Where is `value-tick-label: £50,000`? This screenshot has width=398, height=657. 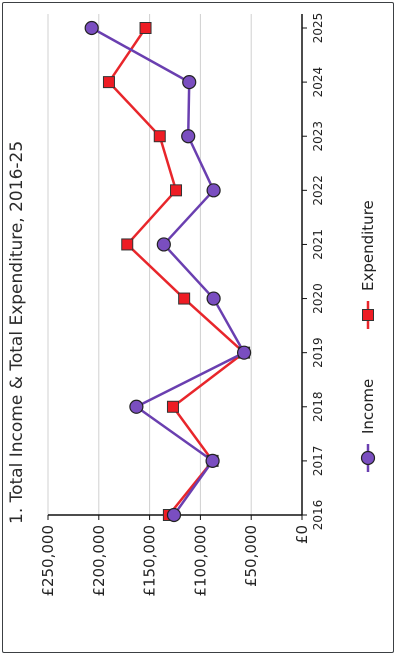 value-tick-label: £50,000 is located at coordinates (251, 556).